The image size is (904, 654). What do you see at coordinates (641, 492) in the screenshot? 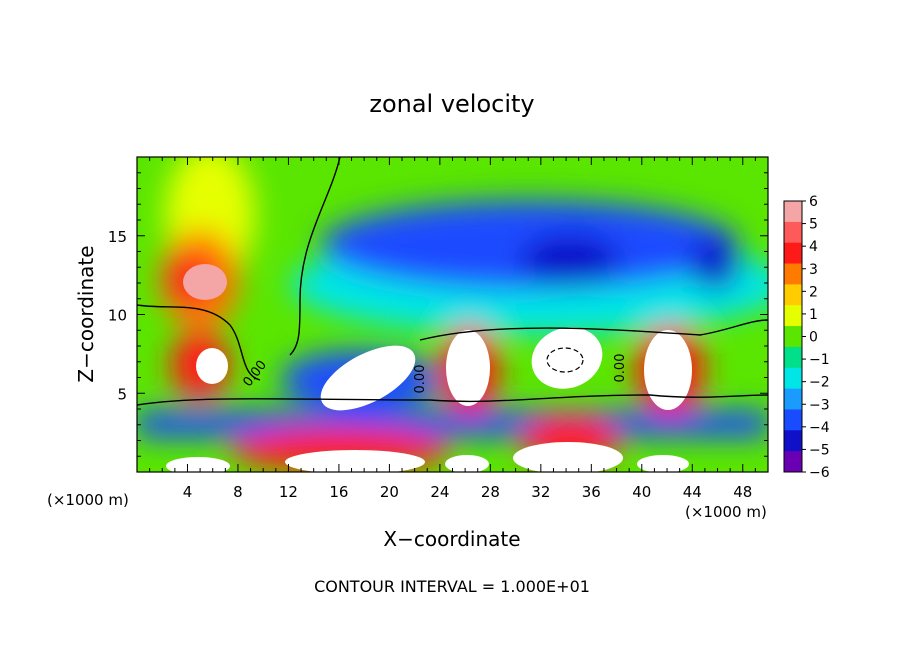
I see `x-tick-label: 40` at bounding box center [641, 492].